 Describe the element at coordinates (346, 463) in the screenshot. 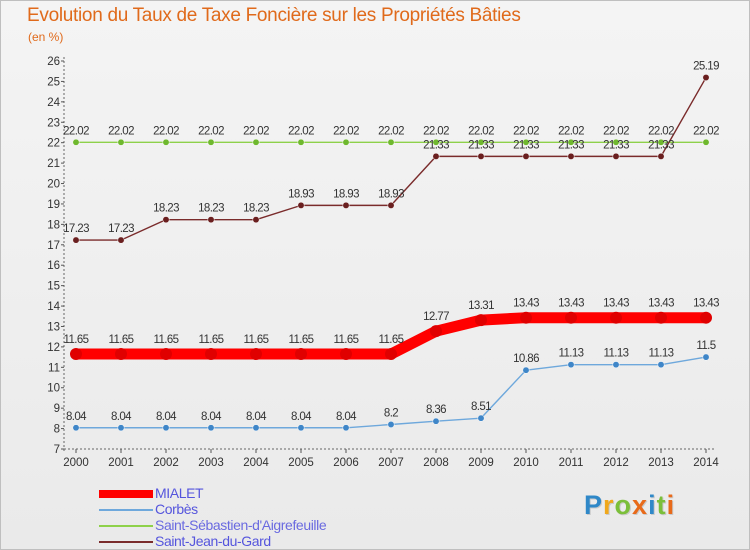

I see `x-tick-label: 2006` at that location.